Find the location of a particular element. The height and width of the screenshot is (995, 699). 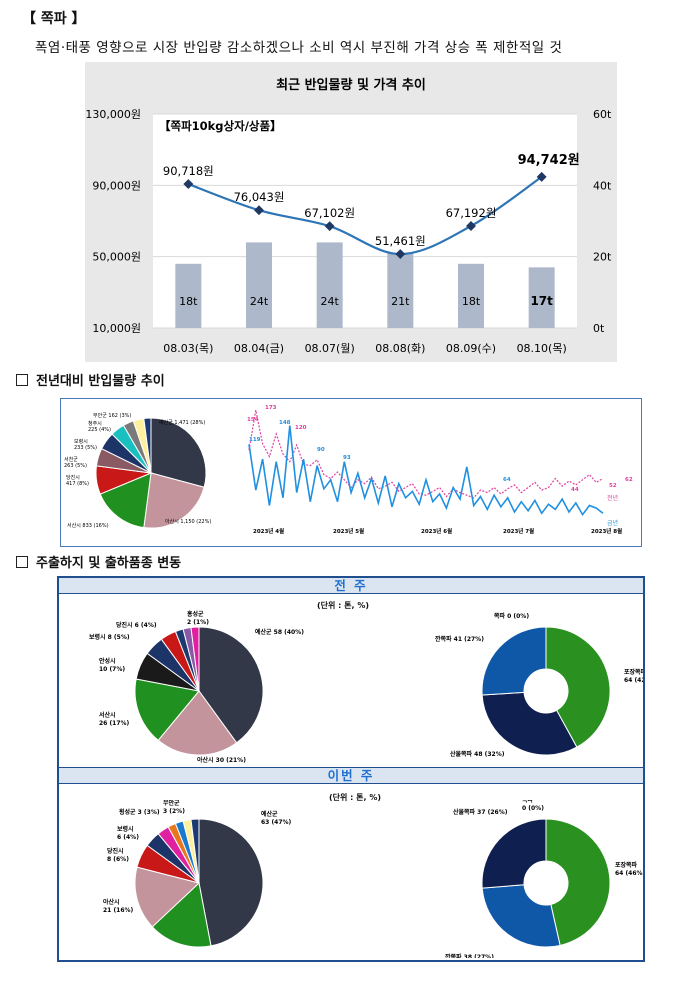

x-tick-label: 08.08(화) is located at coordinates (400, 348).